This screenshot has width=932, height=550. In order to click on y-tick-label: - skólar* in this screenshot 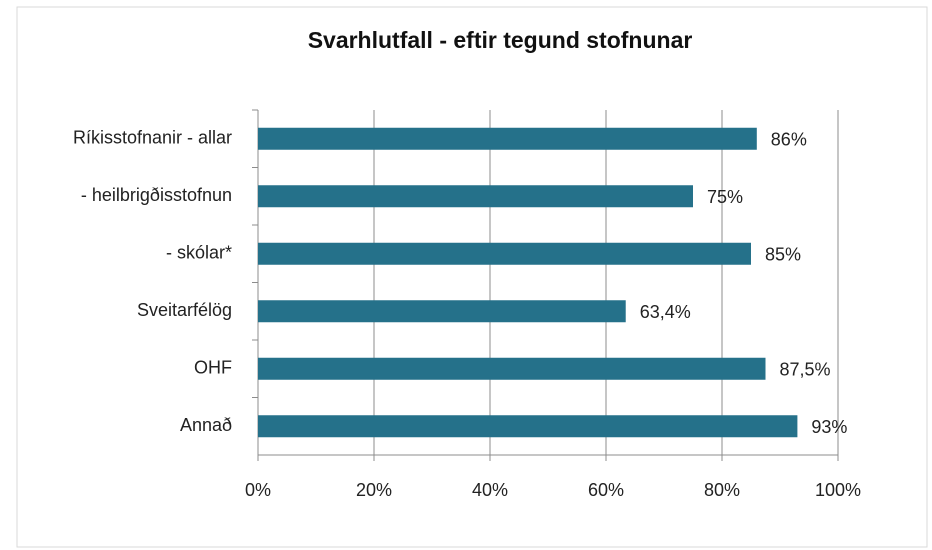, I will do `click(199, 253)`.